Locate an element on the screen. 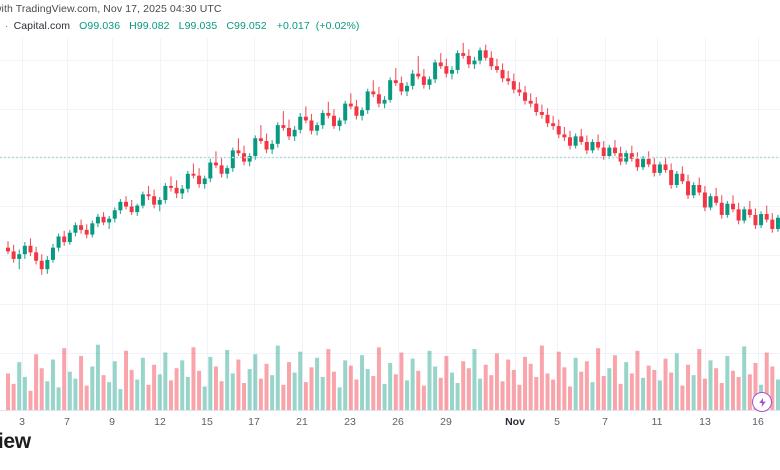 The height and width of the screenshot is (470, 780). x-axis-tick: 21 is located at coordinates (302, 422).